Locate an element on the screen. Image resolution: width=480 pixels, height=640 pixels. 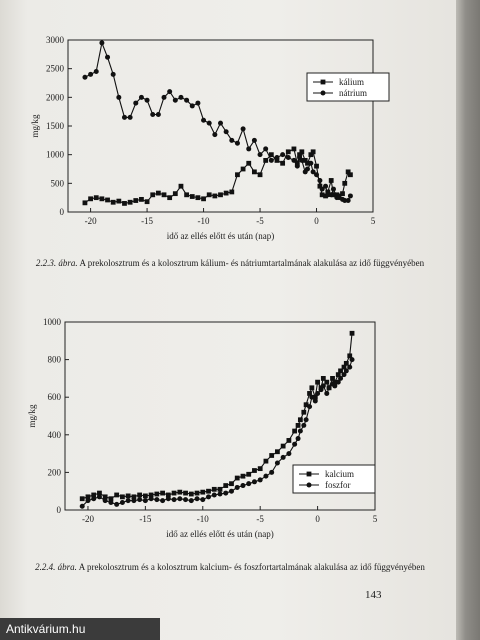
x-tick-label: -10 is located at coordinates (204, 221).